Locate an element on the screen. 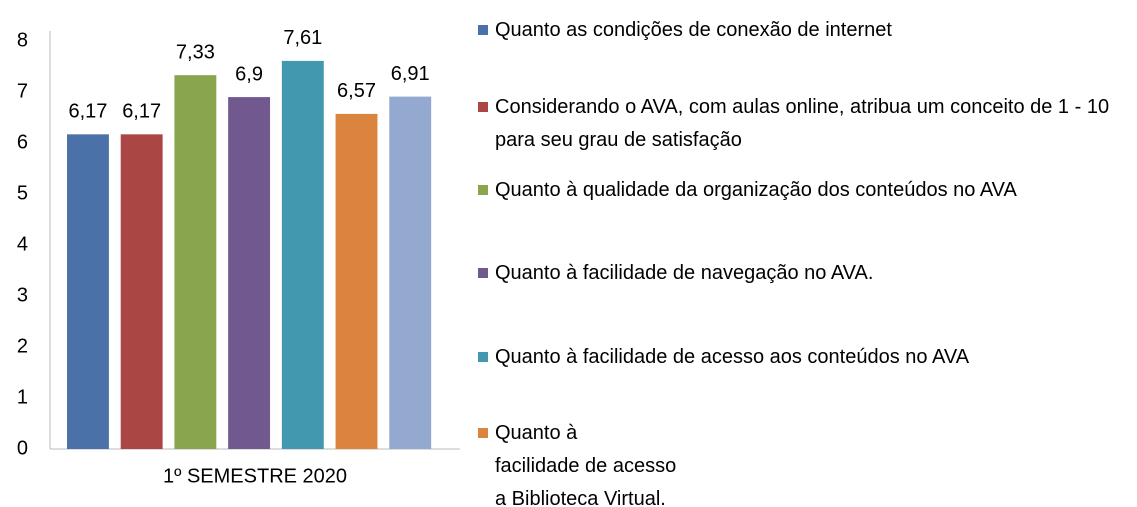 The height and width of the screenshot is (507, 1137). y-tick-label: 8 is located at coordinates (22, 40).